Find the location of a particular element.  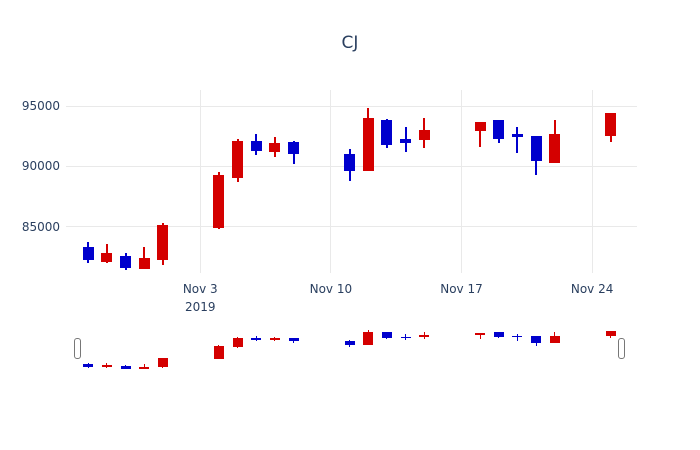

y-tick-label: 85000 is located at coordinates (40, 226).